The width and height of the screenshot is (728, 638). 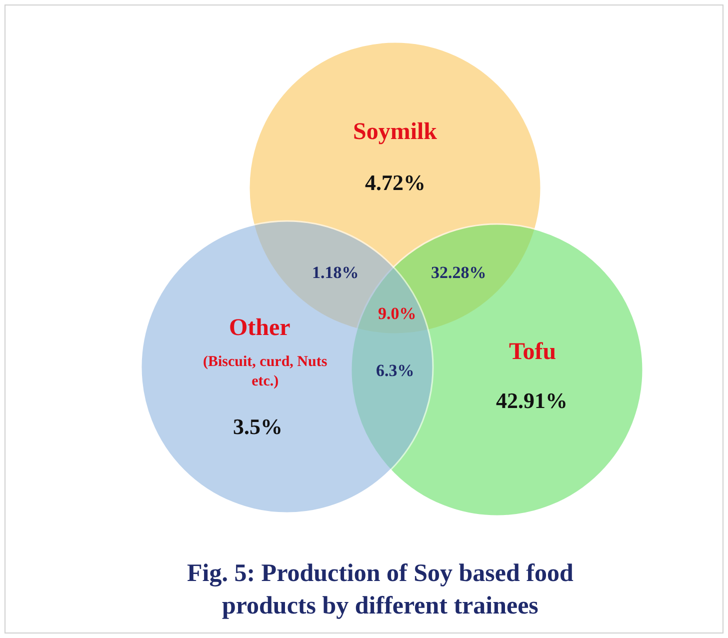 I want to click on data-label: 3.5%, so click(x=257, y=426).